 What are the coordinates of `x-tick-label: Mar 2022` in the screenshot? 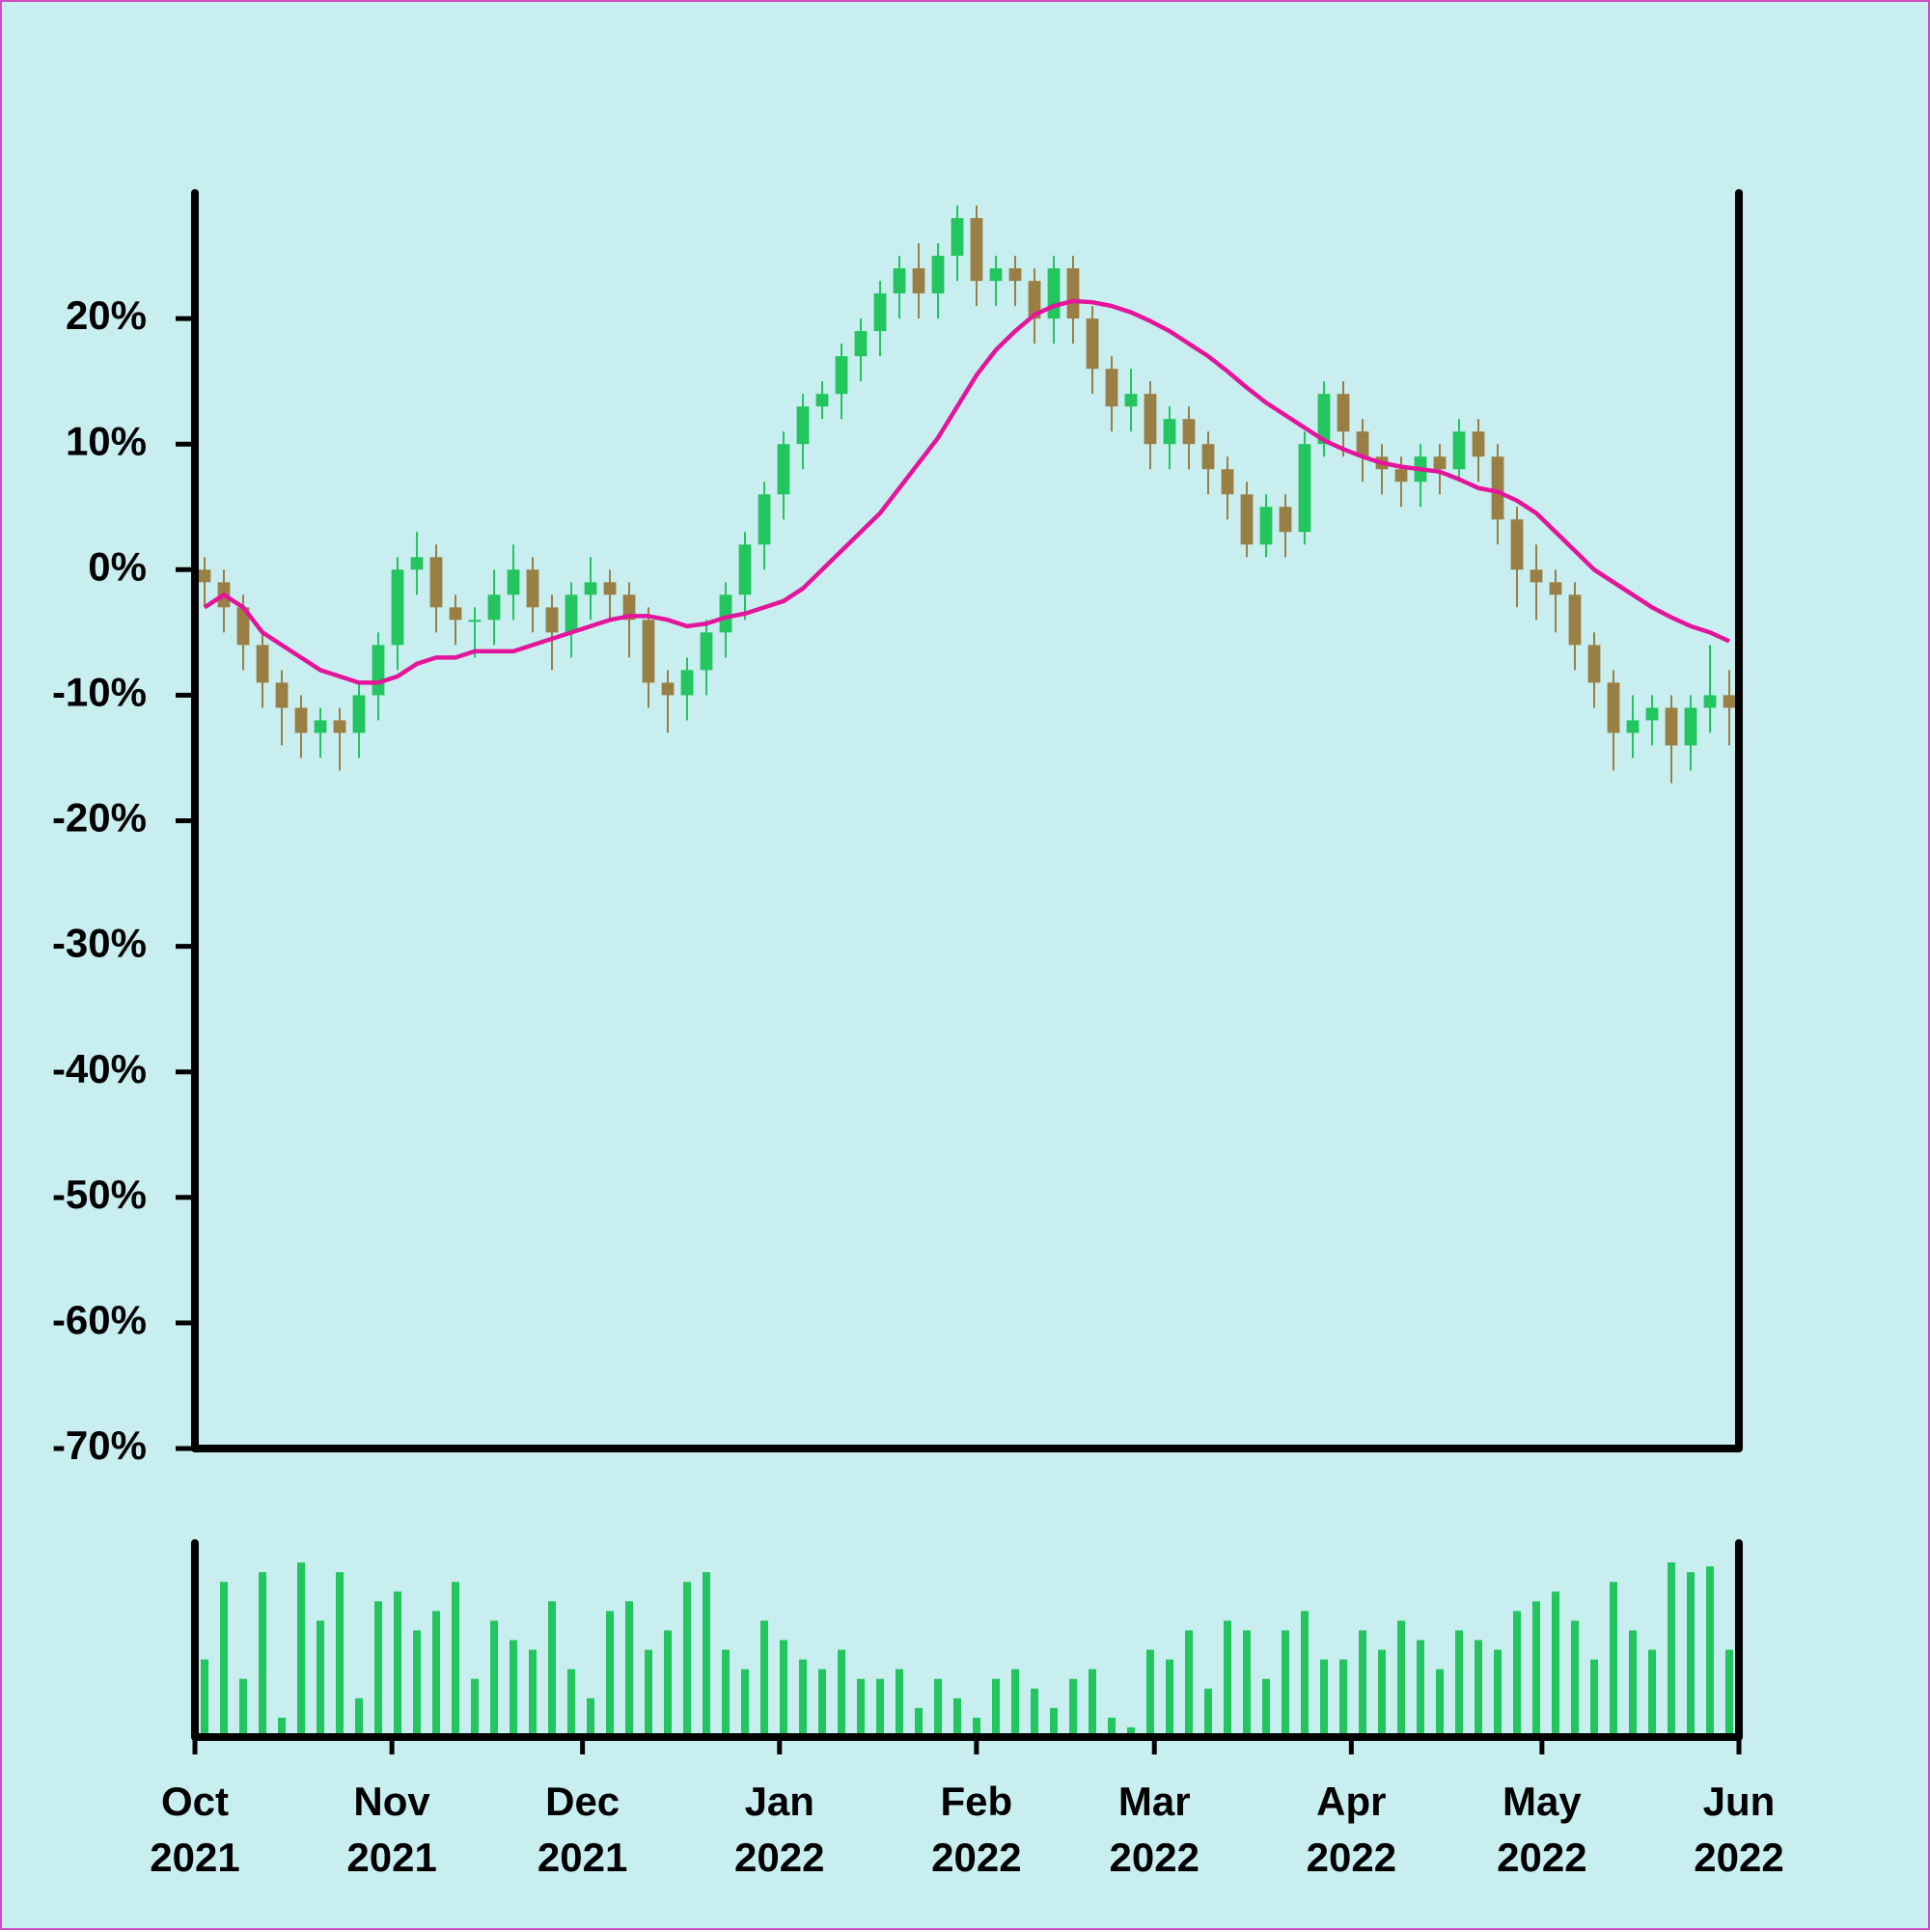 It's located at (1154, 1829).